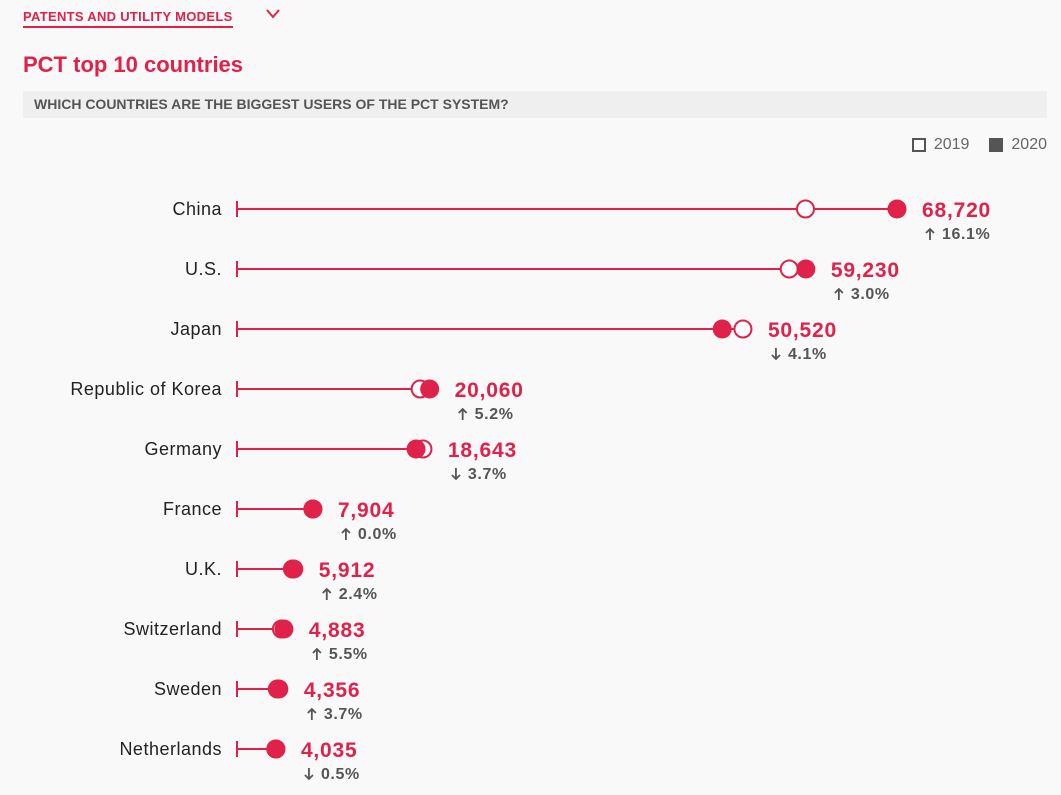  What do you see at coordinates (172, 629) in the screenshot?
I see `category-label: Switzerland` at bounding box center [172, 629].